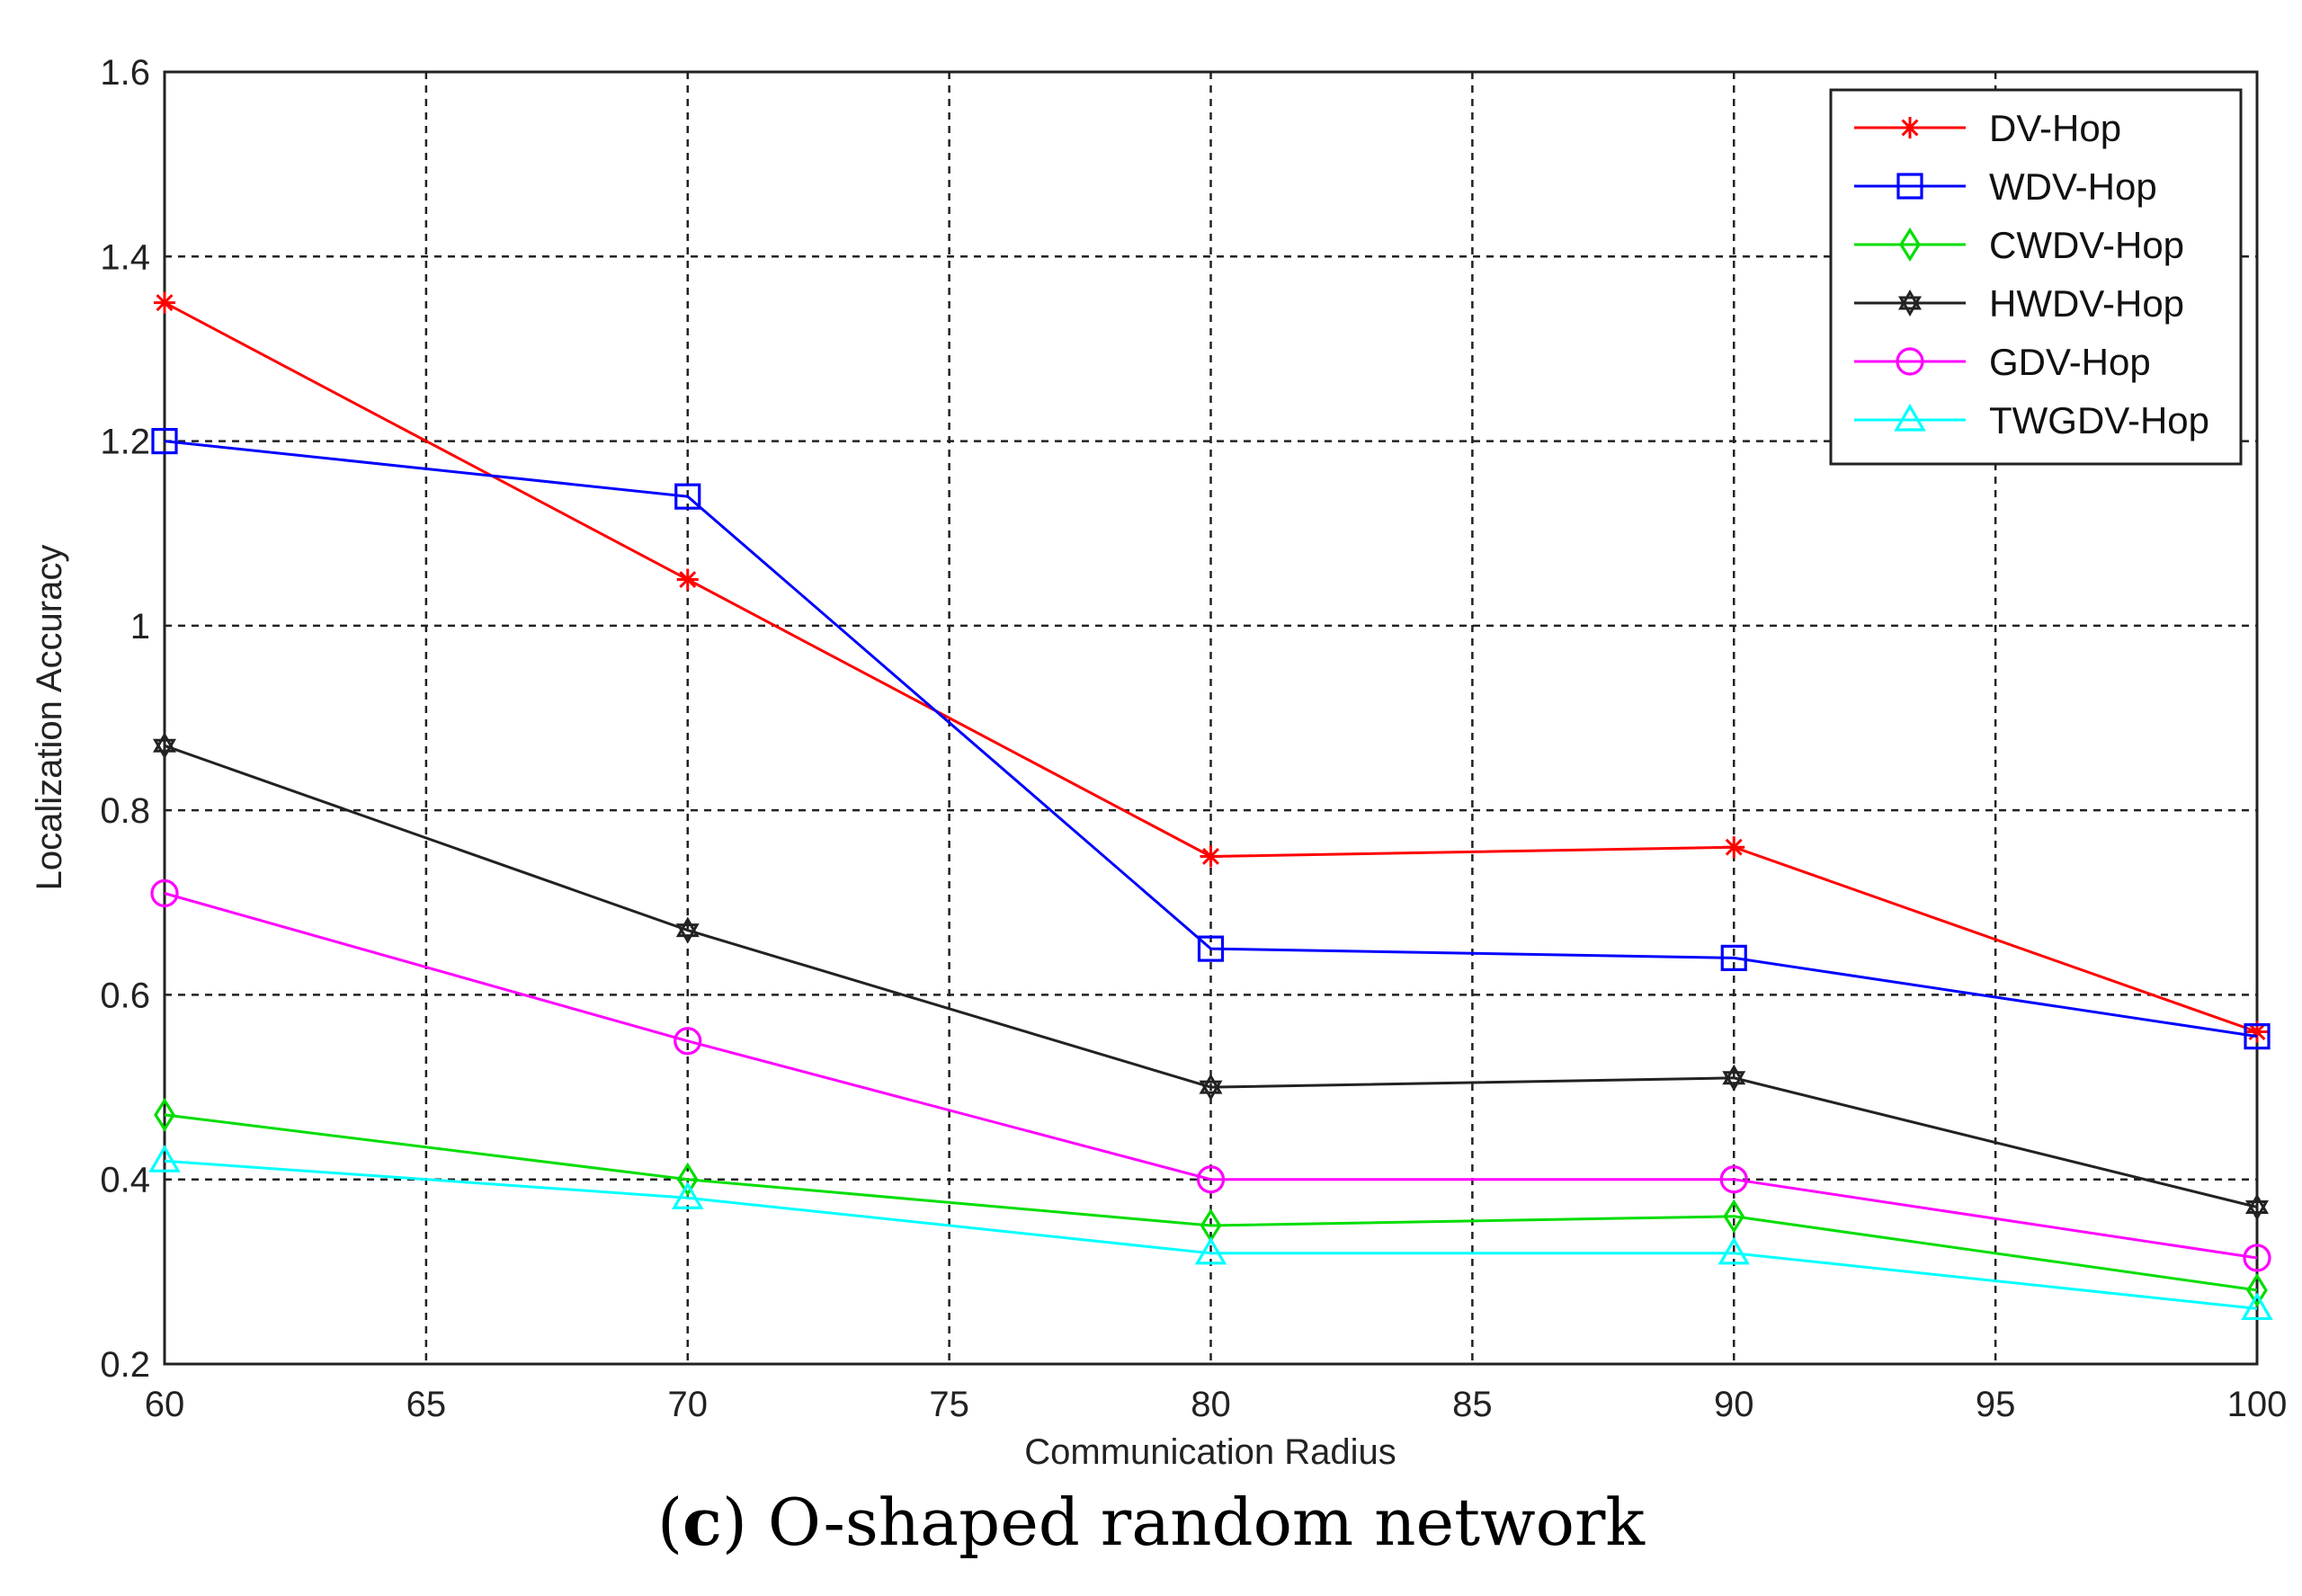 This screenshot has height=1596, width=2302. I want to click on series-cwdv-hop, so click(1211, 1202).